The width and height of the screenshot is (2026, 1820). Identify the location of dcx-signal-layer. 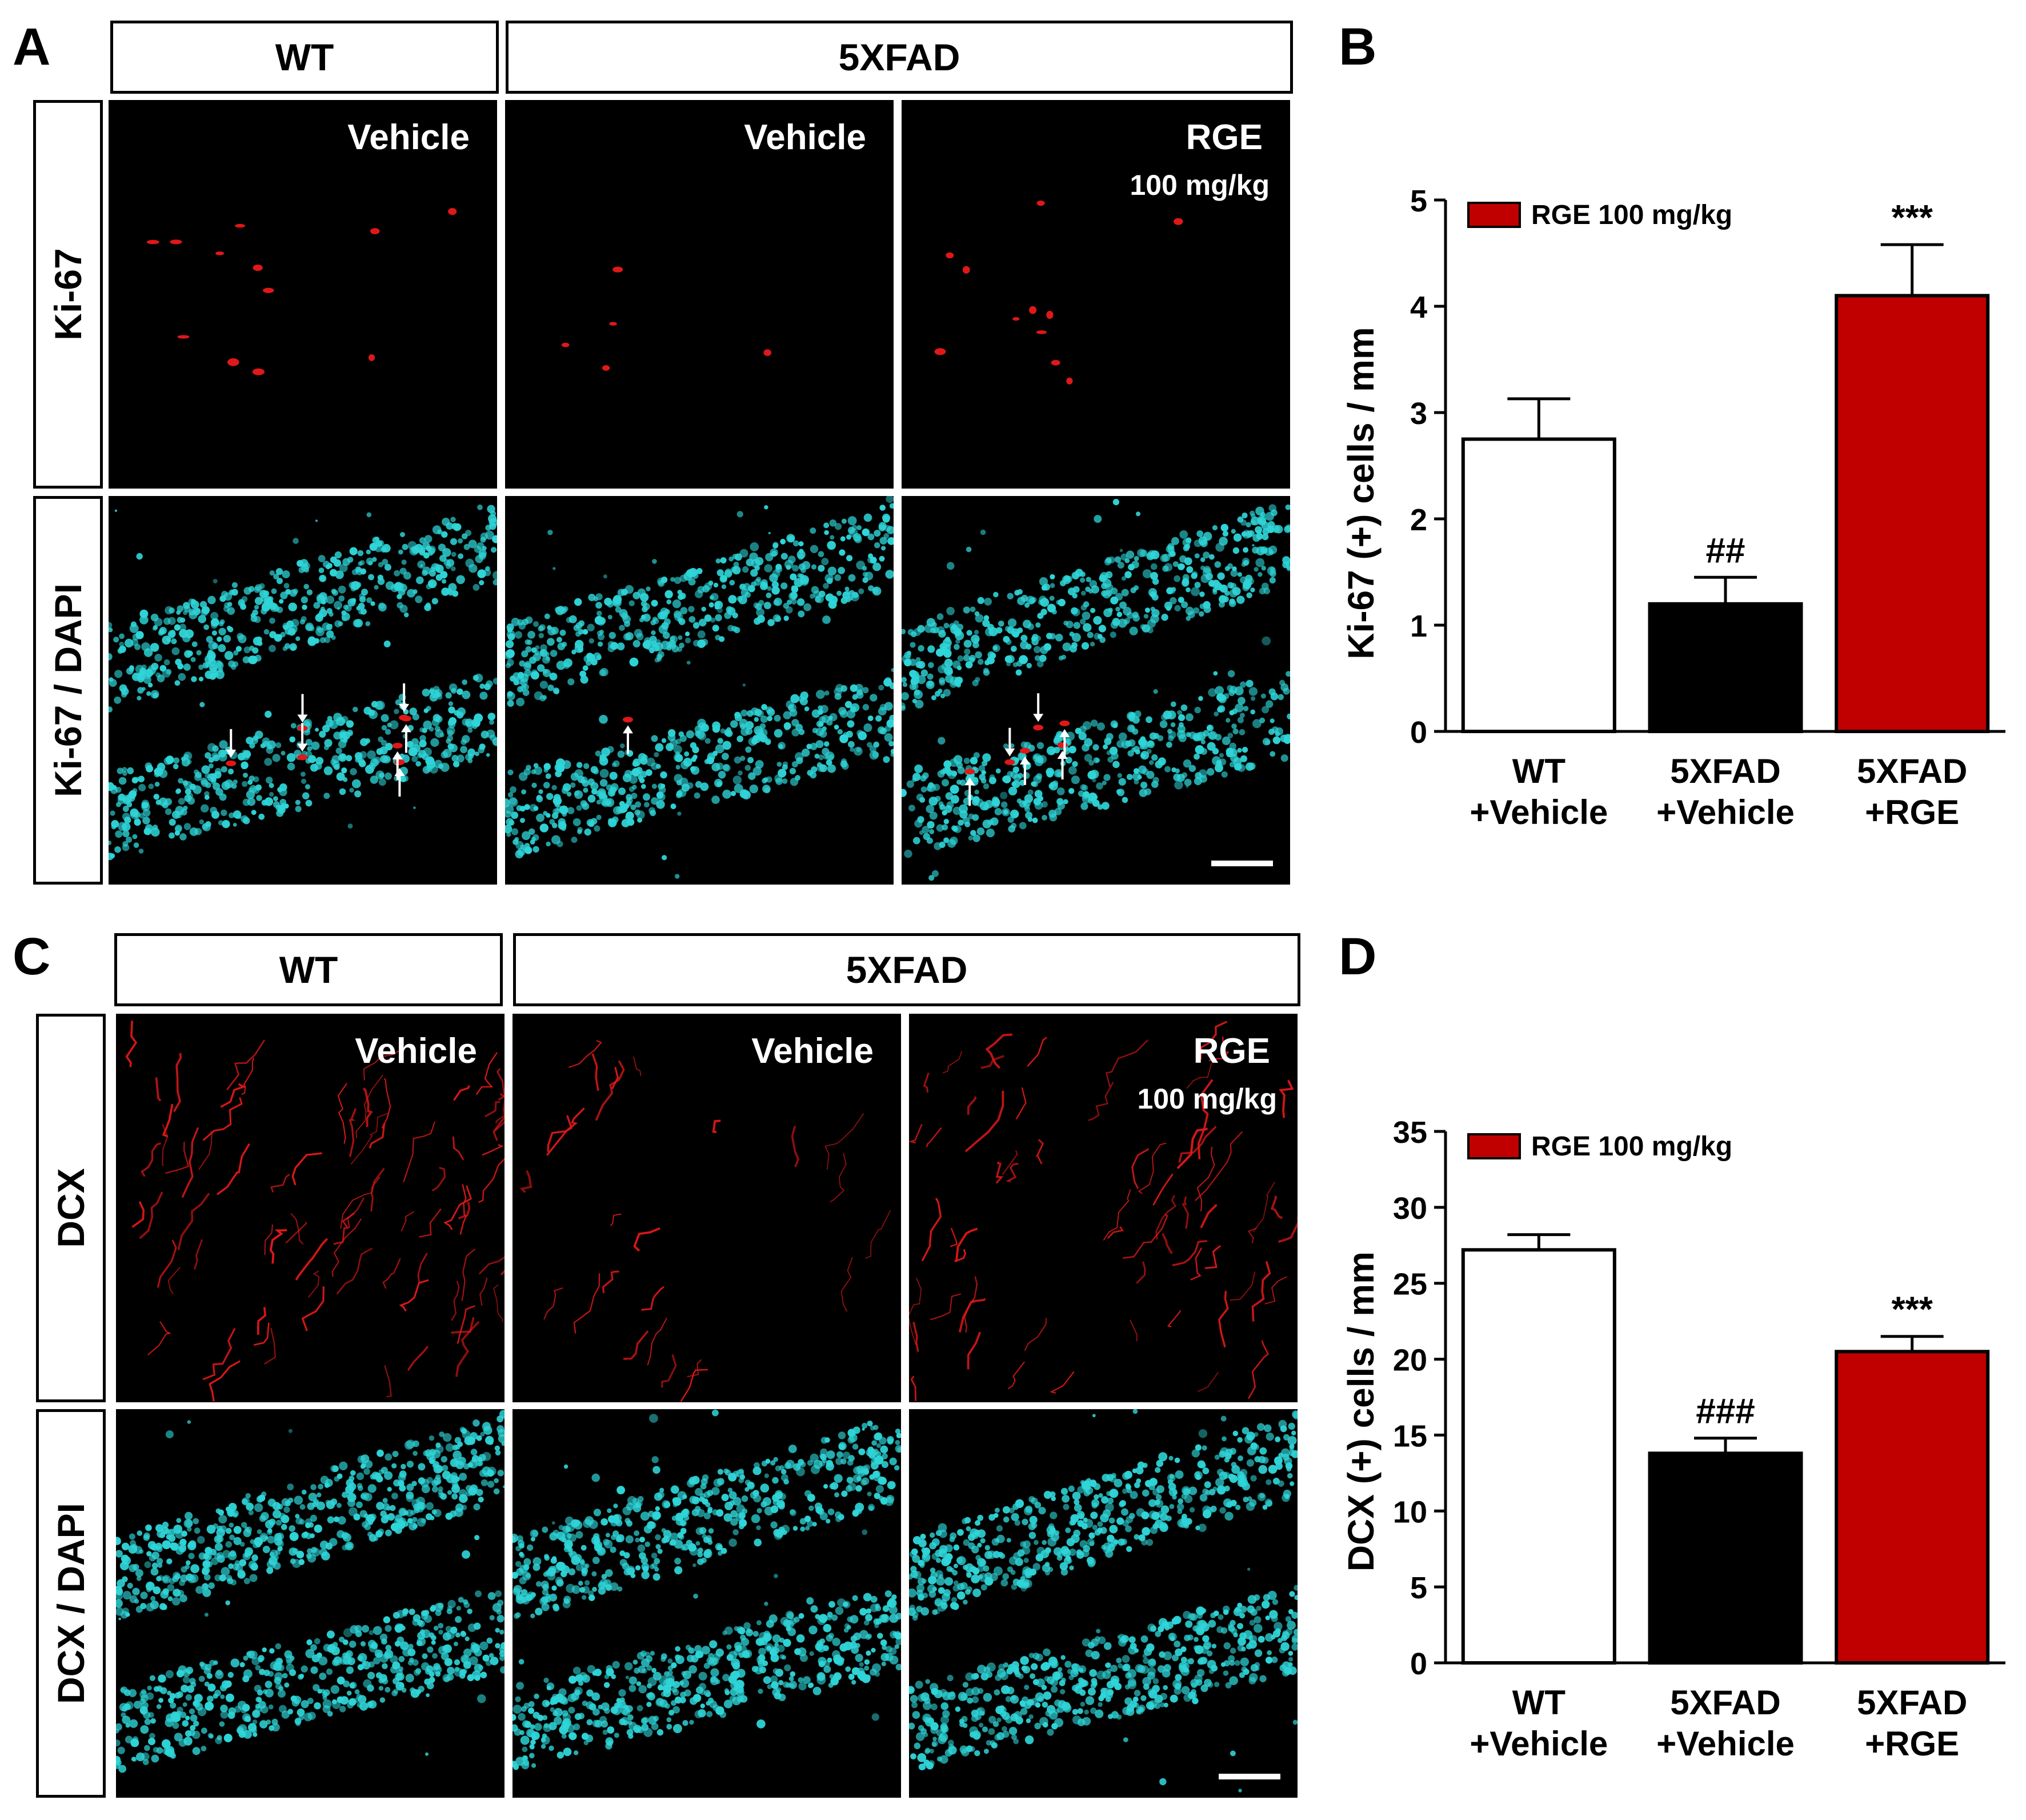
(1103, 1211).